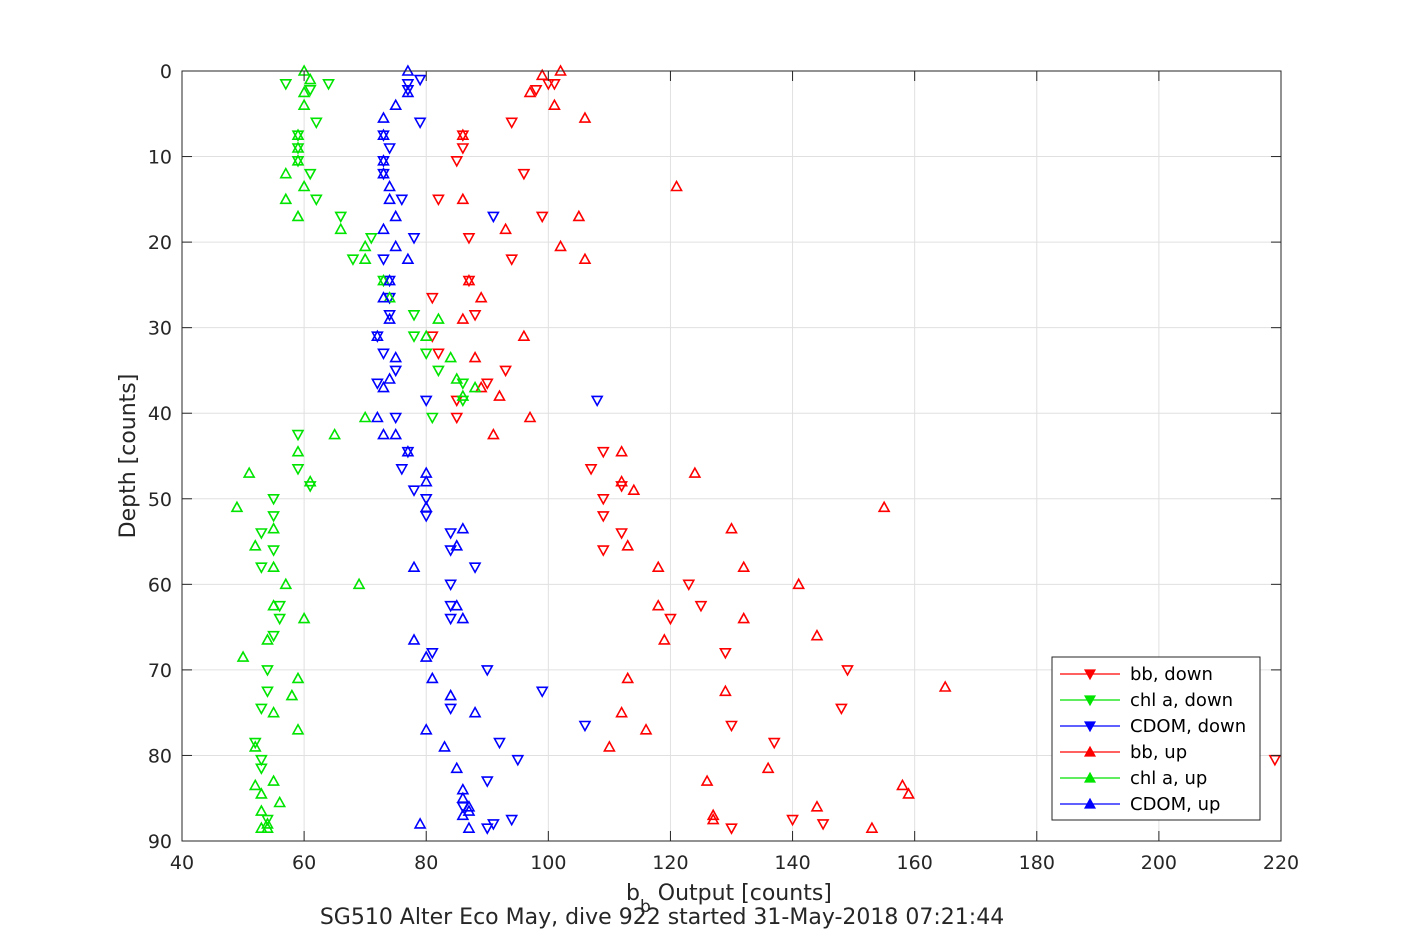 The image size is (1417, 945). What do you see at coordinates (1090, 751) in the screenshot?
I see `legend-marker` at bounding box center [1090, 751].